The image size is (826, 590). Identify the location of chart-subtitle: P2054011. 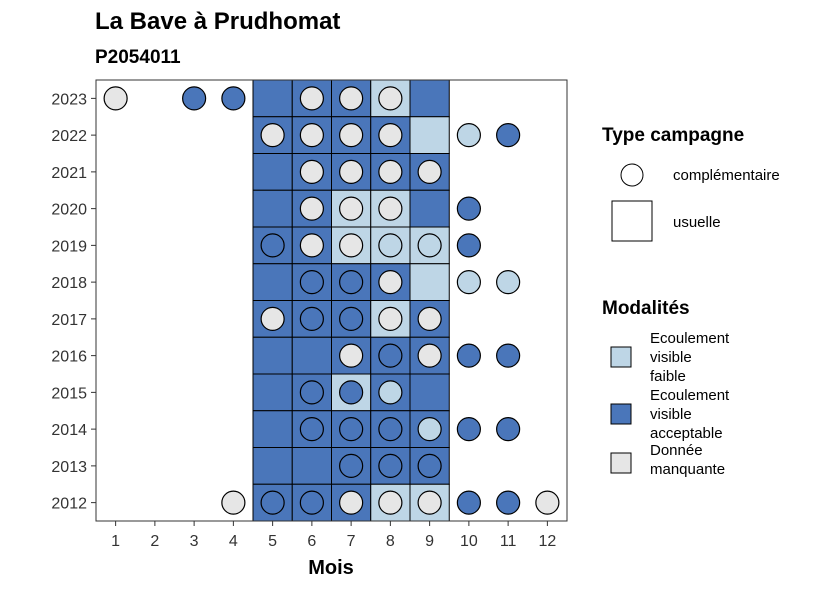
(138, 57).